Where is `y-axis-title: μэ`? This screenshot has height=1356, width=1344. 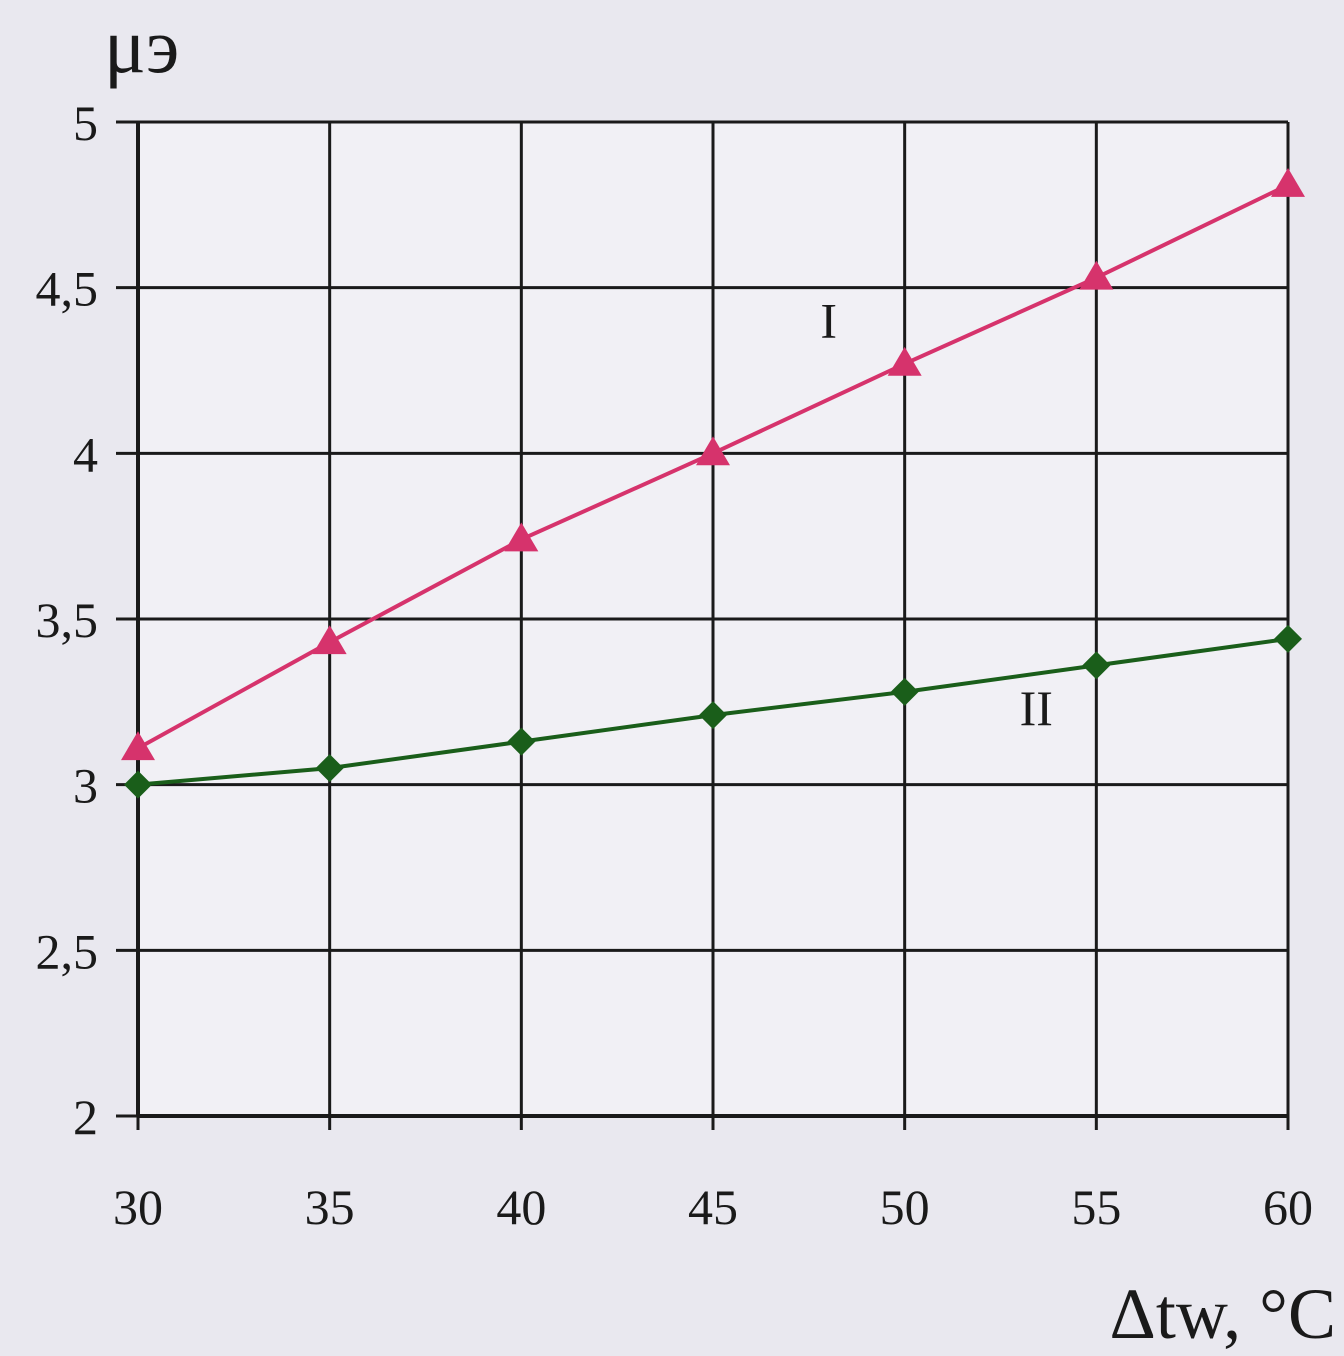
y-axis-title: μэ is located at coordinates (141, 45).